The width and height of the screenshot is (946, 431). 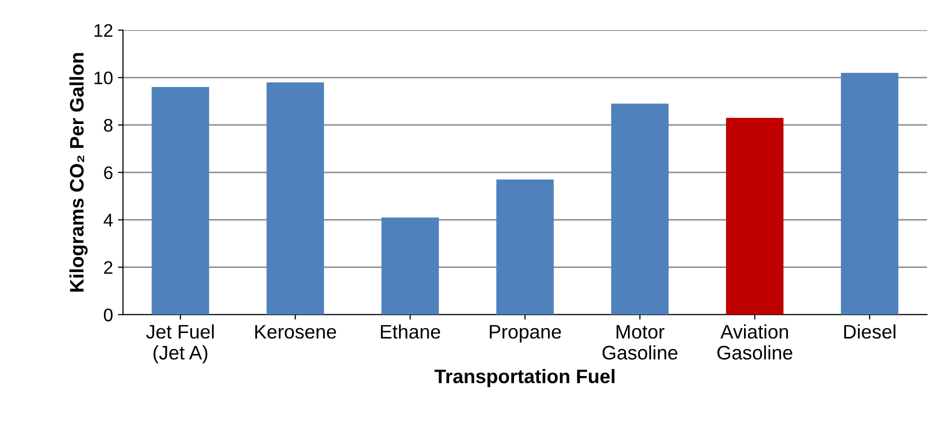 I want to click on x-tick-label: Jet Fuel (Jet A), so click(x=180, y=344).